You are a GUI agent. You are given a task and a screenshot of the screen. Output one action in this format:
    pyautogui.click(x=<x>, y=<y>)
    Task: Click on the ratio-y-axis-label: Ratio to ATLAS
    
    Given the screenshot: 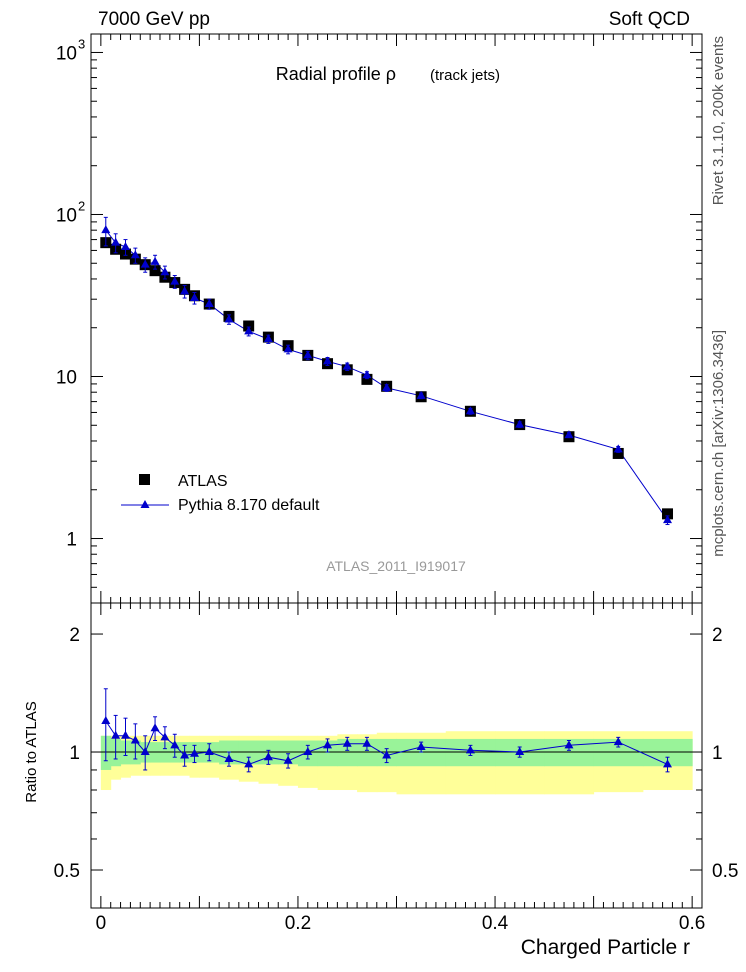 What is the action you would take?
    pyautogui.click(x=31, y=751)
    